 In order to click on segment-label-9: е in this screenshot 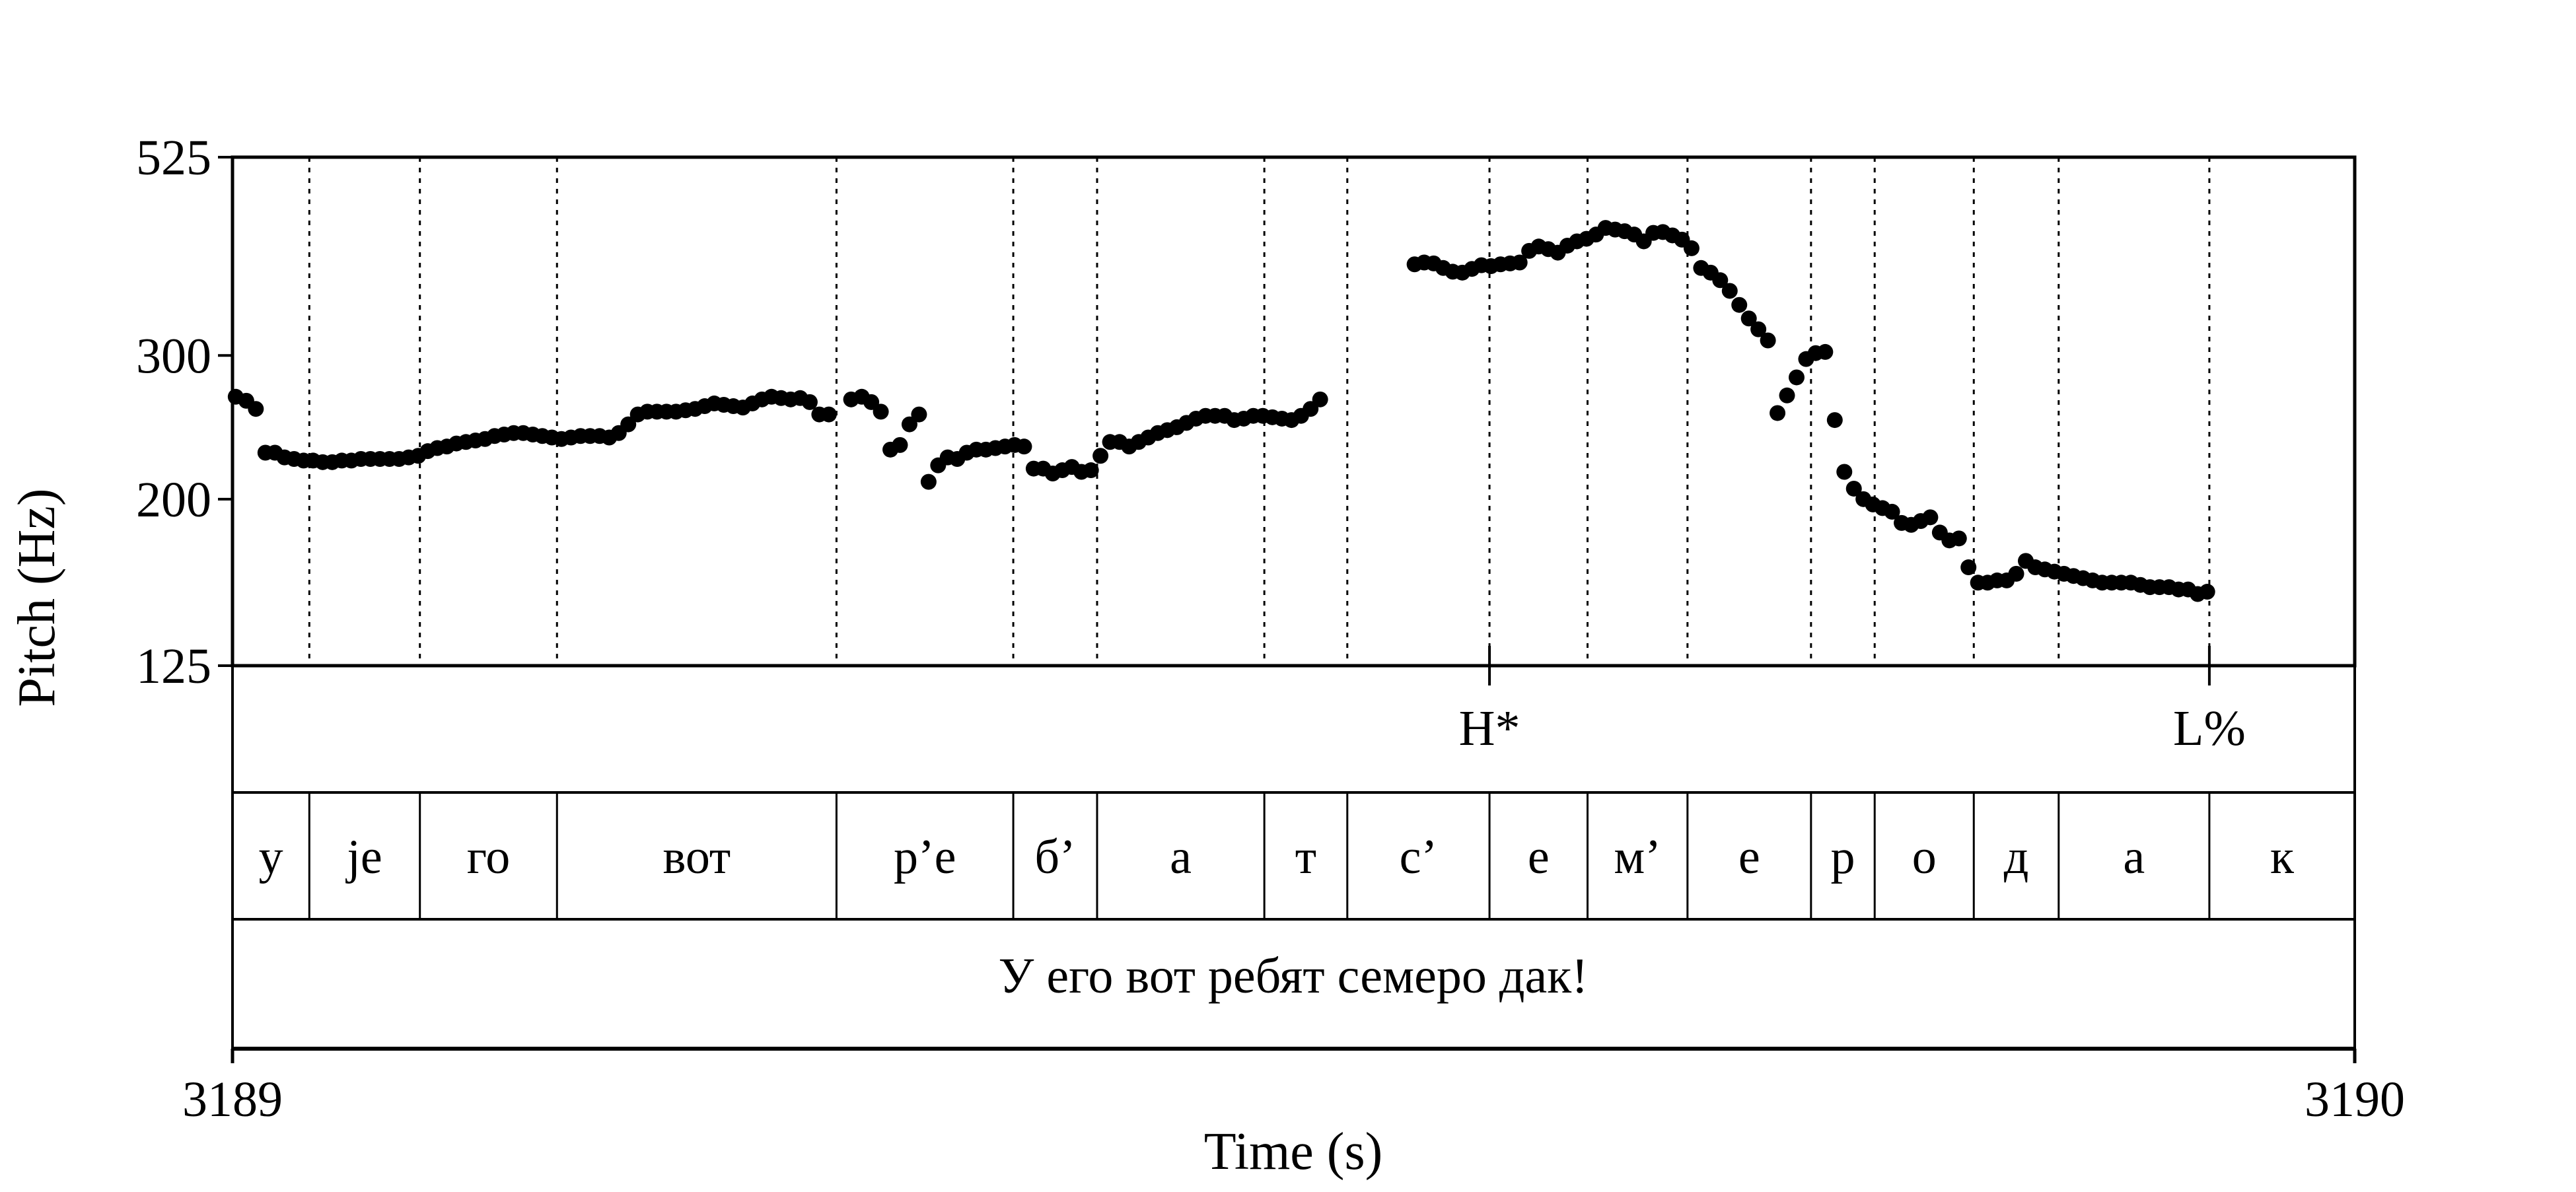, I will do `click(1539, 857)`.